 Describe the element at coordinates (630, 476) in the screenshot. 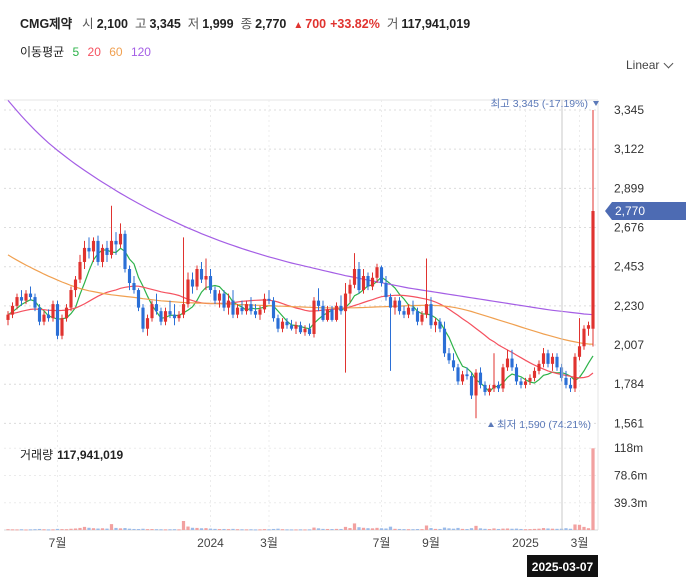

I see `volume-tick-label: 78.6m` at that location.